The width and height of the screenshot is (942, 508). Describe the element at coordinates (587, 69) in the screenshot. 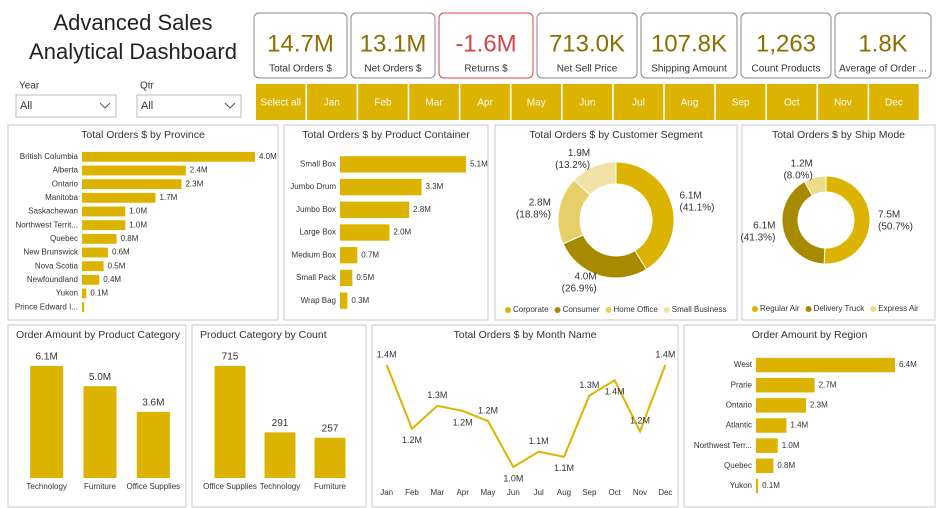

I see `kpi-label: Net Sell Price` at that location.